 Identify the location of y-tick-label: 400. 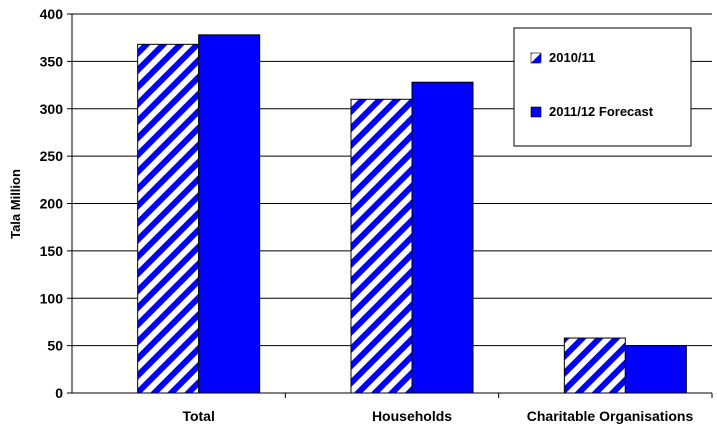
(52, 14).